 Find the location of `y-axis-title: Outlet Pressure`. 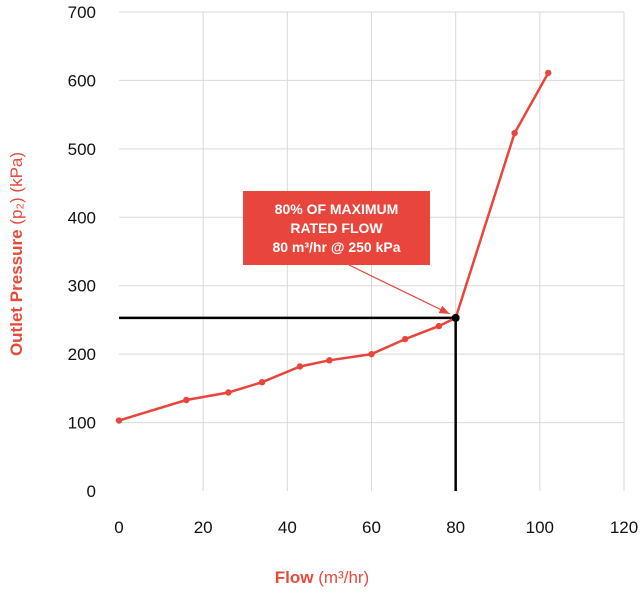

y-axis-title: Outlet Pressure is located at coordinates (16, 293).